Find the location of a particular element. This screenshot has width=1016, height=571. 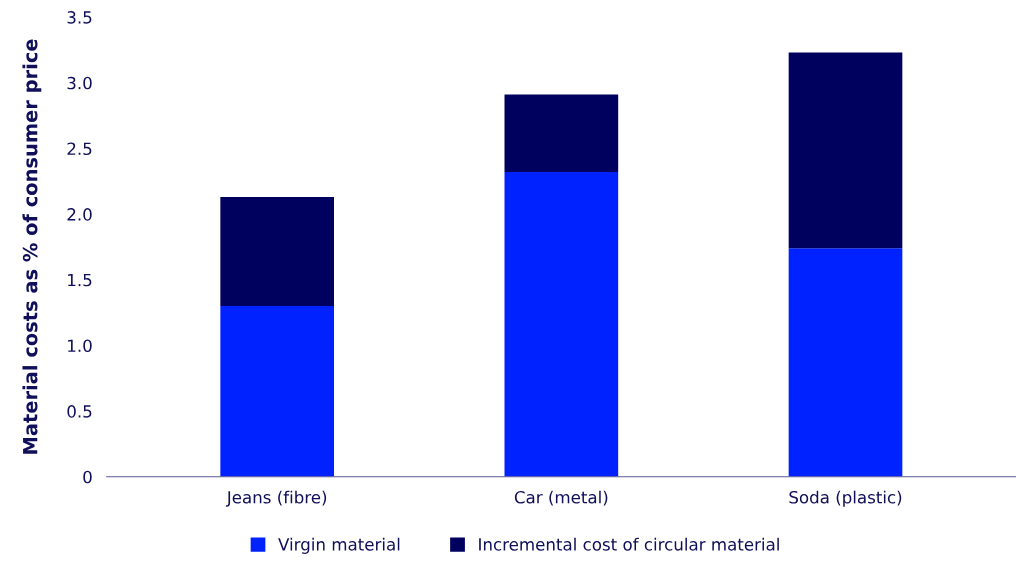

y-tick-label: 3.0 is located at coordinates (79, 83).